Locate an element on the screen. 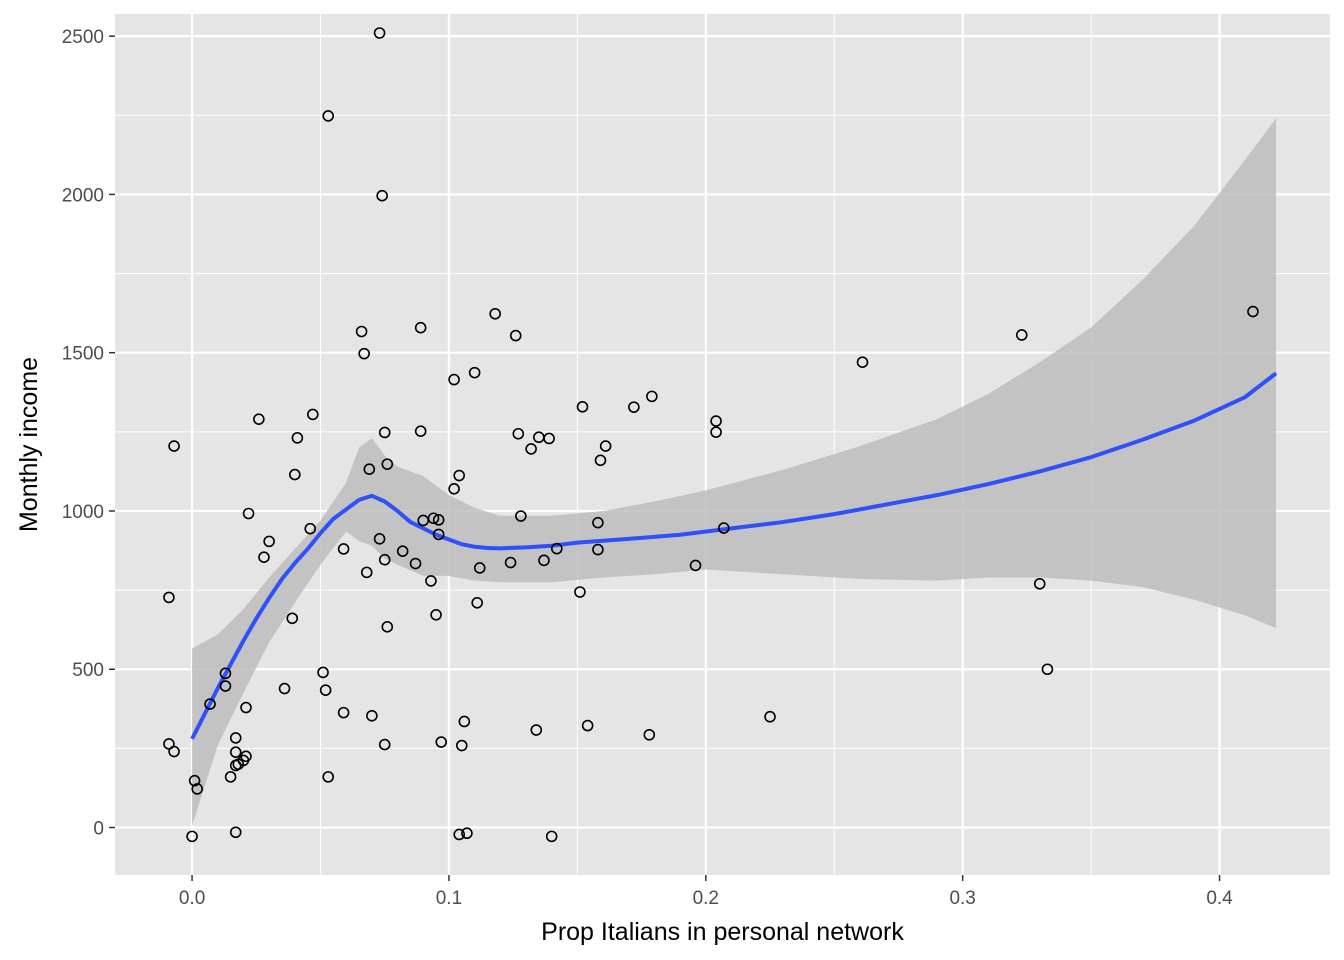 Image resolution: width=1344 pixels, height=960 pixels. x-tick-label: 0.4 is located at coordinates (1219, 898).